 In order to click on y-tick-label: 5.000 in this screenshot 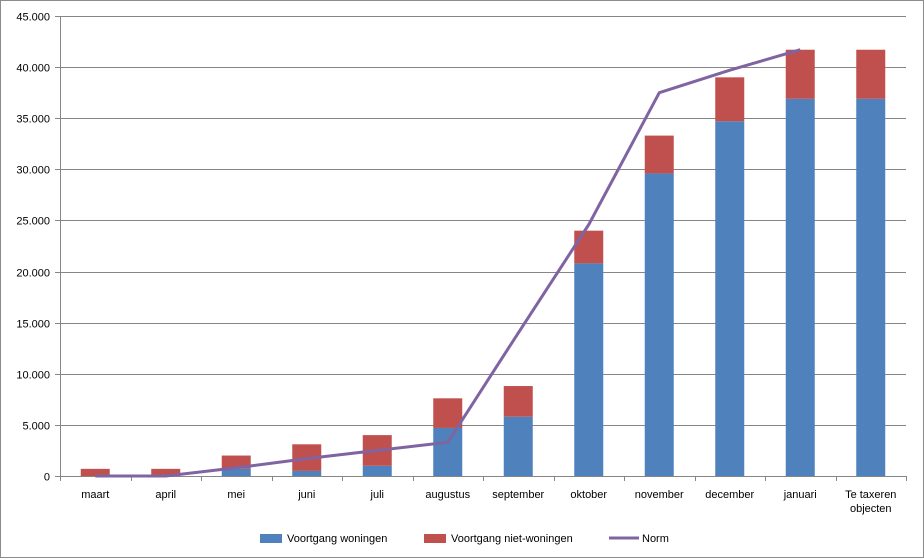, I will do `click(36, 427)`.